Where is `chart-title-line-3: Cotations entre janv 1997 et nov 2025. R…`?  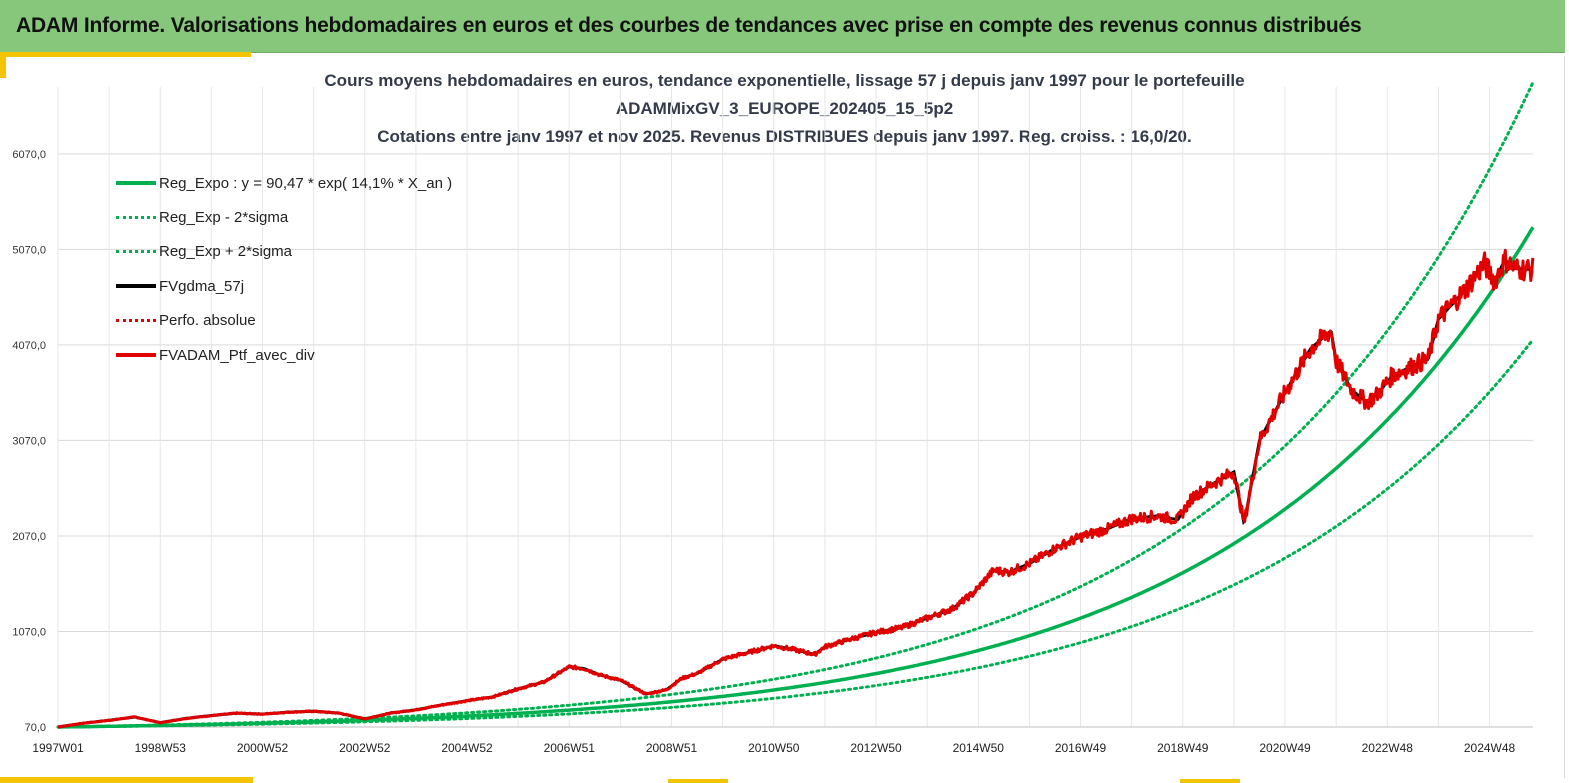 chart-title-line-3: Cotations entre janv 1997 et nov 2025. R… is located at coordinates (784, 136).